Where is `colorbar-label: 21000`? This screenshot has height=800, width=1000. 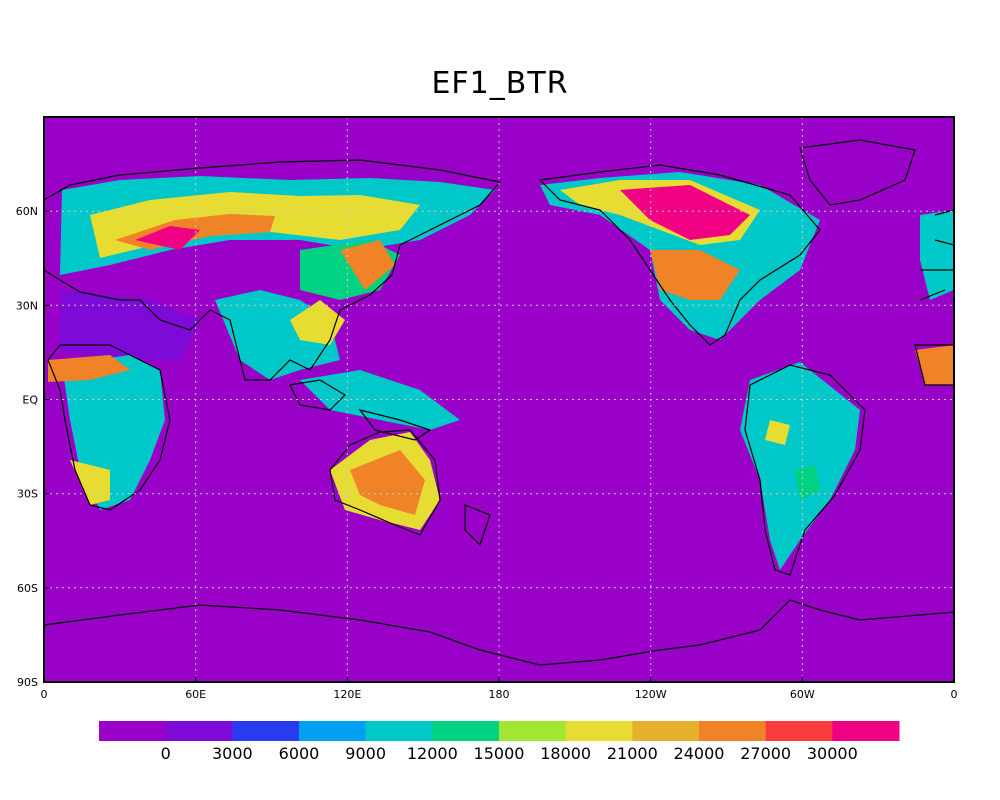 colorbar-label: 21000 is located at coordinates (632, 753).